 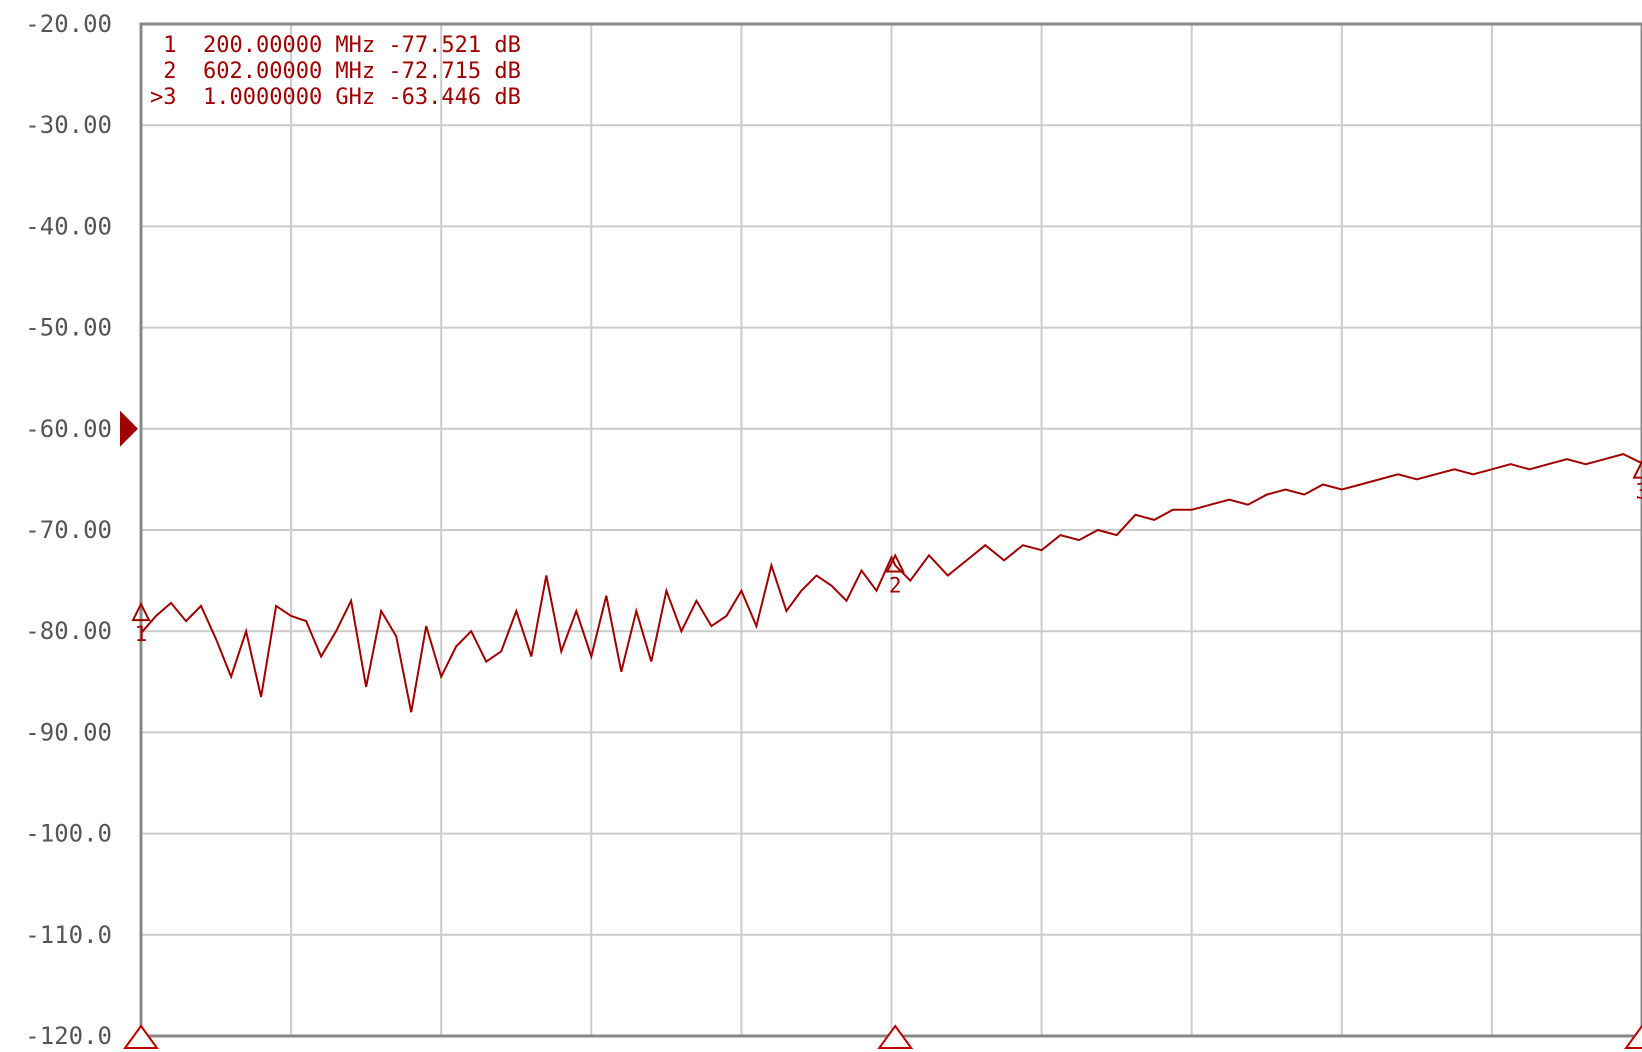 What do you see at coordinates (141, 611) in the screenshot?
I see `marker-1-triangle` at bounding box center [141, 611].